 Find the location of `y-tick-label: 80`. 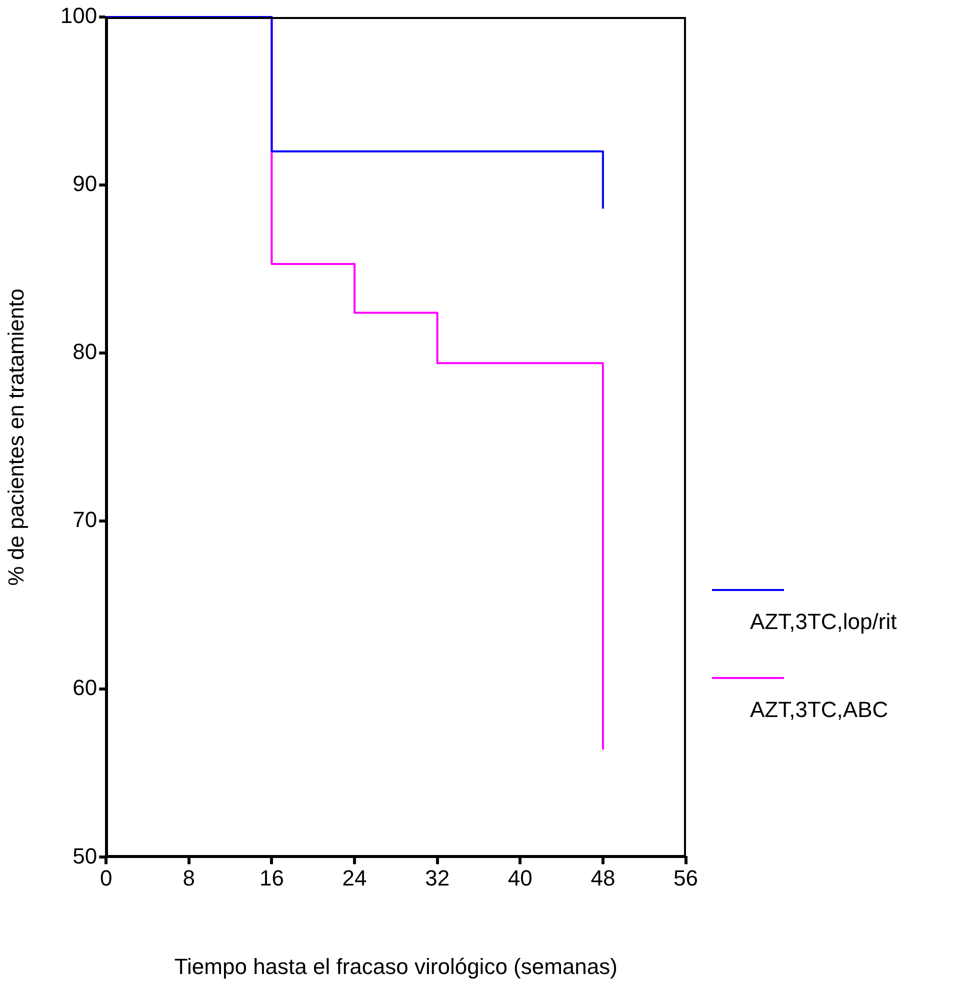

y-tick-label: 80 is located at coordinates (85, 351).